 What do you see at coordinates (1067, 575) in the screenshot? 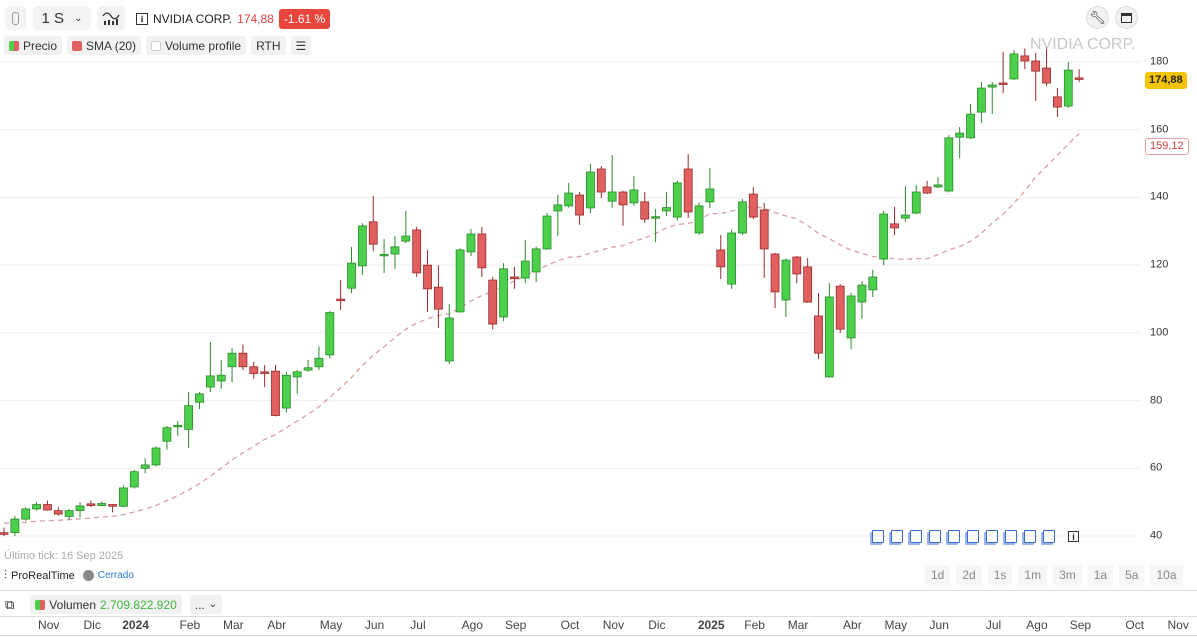
I see `timeframe-button-3m: 3m` at bounding box center [1067, 575].